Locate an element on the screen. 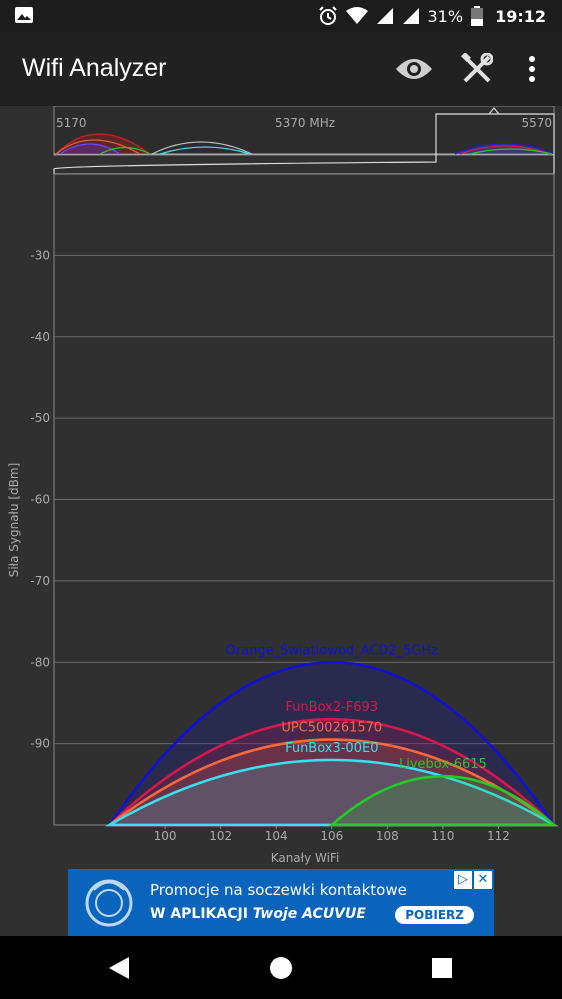 This screenshot has width=562, height=999. nav-label-mid: 5370 MHz is located at coordinates (305, 123).